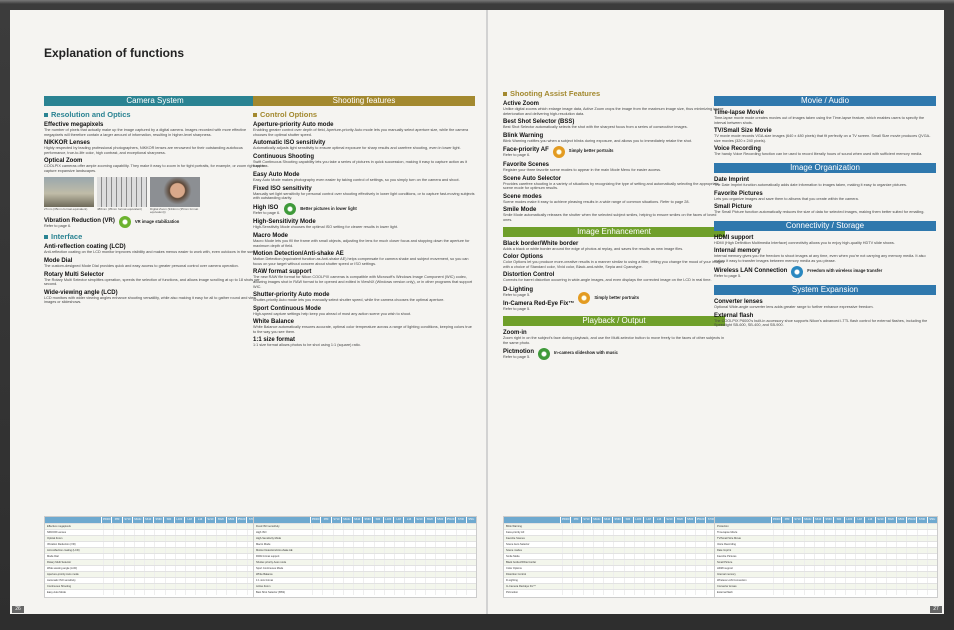  Describe the element at coordinates (298, 254) in the screenshot. I see `heading: Motion Detection/Anti-shake AE` at that location.